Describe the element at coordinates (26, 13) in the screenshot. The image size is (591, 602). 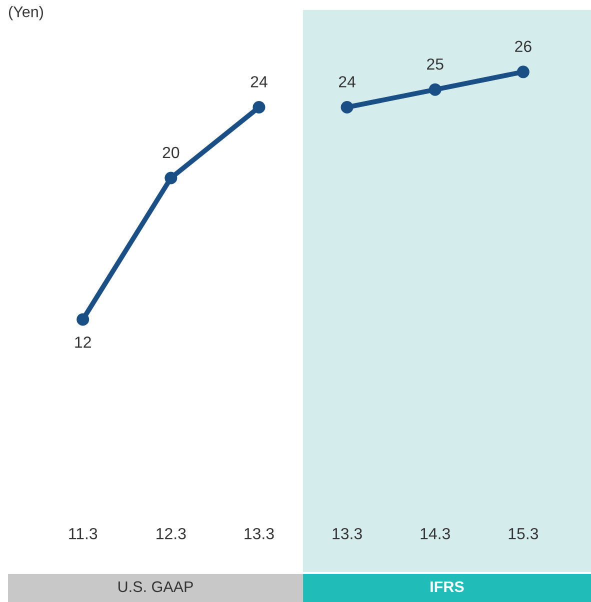
I see `y-axis-title: (Yen)` at that location.